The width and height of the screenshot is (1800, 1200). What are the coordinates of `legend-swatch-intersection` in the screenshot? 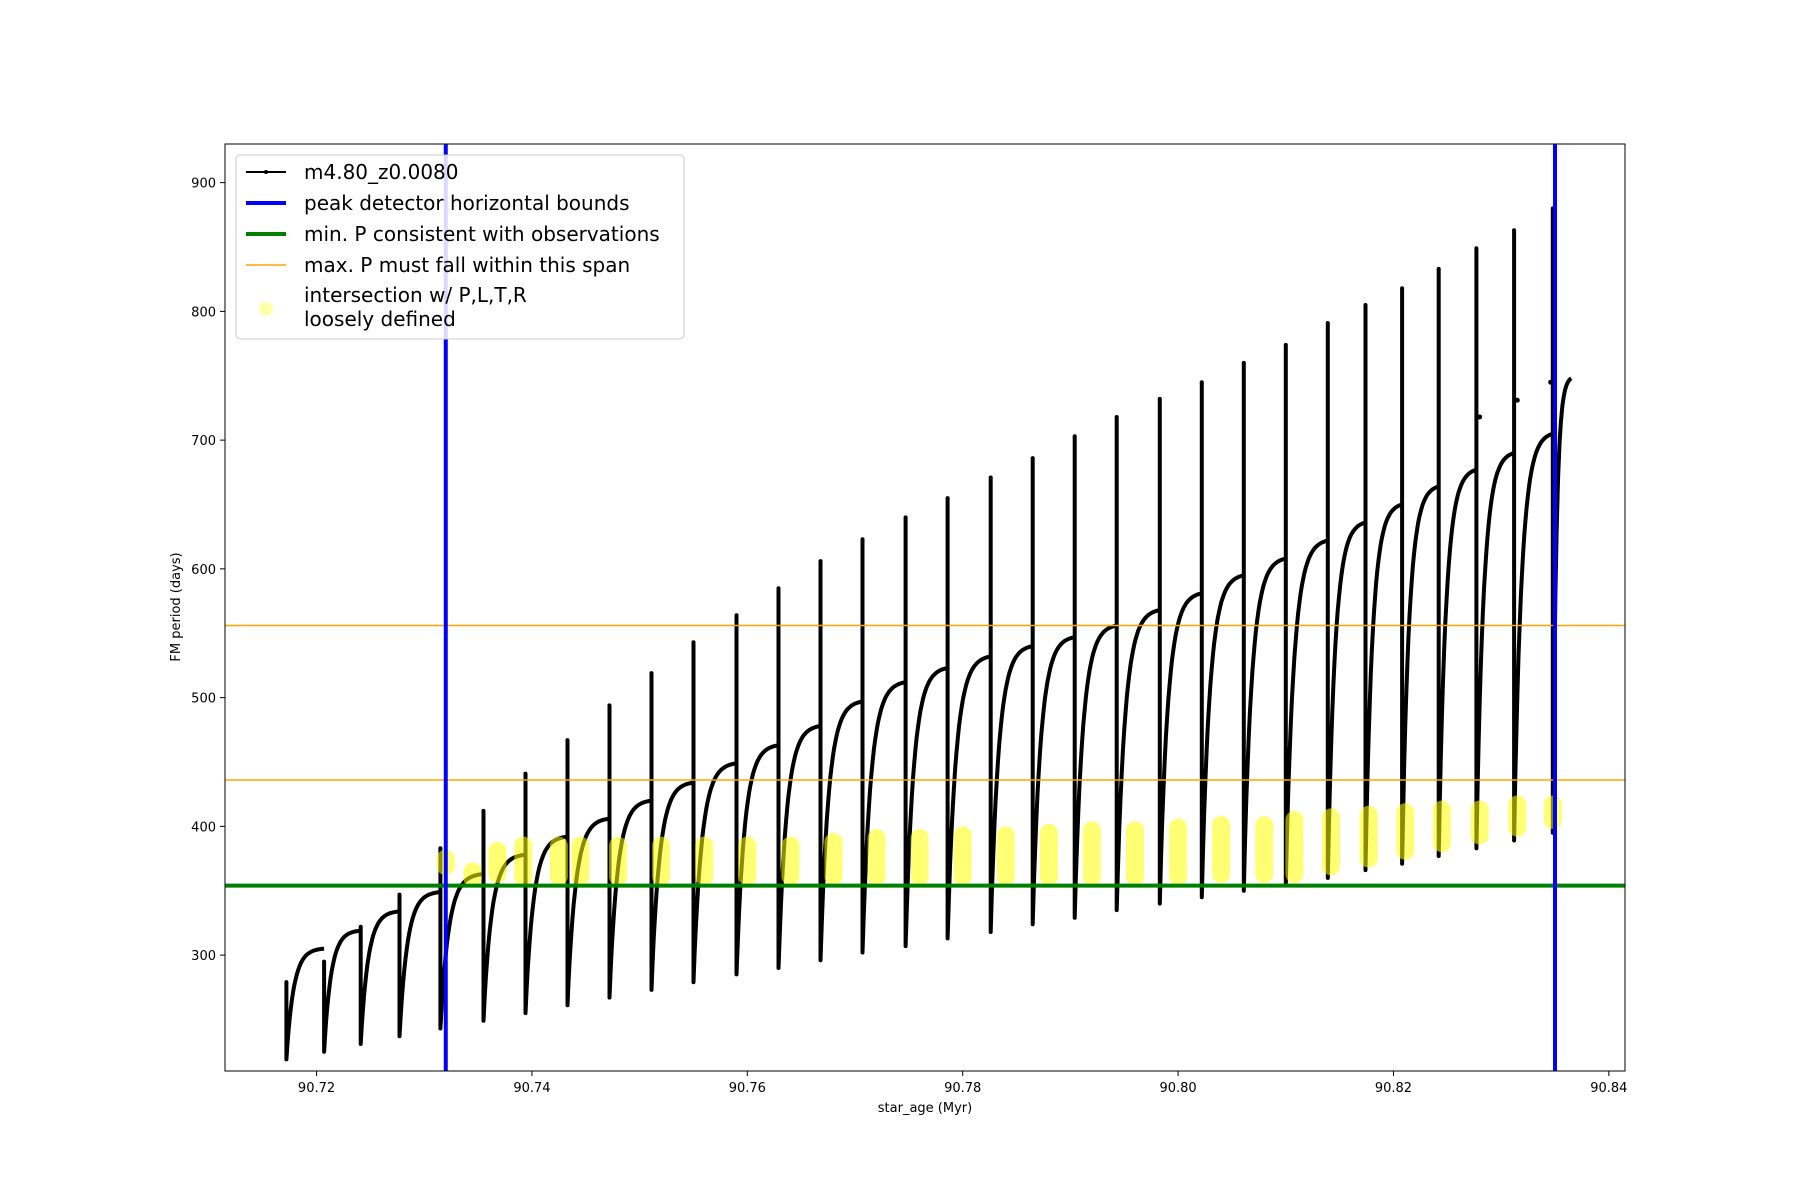 It's located at (266, 309).